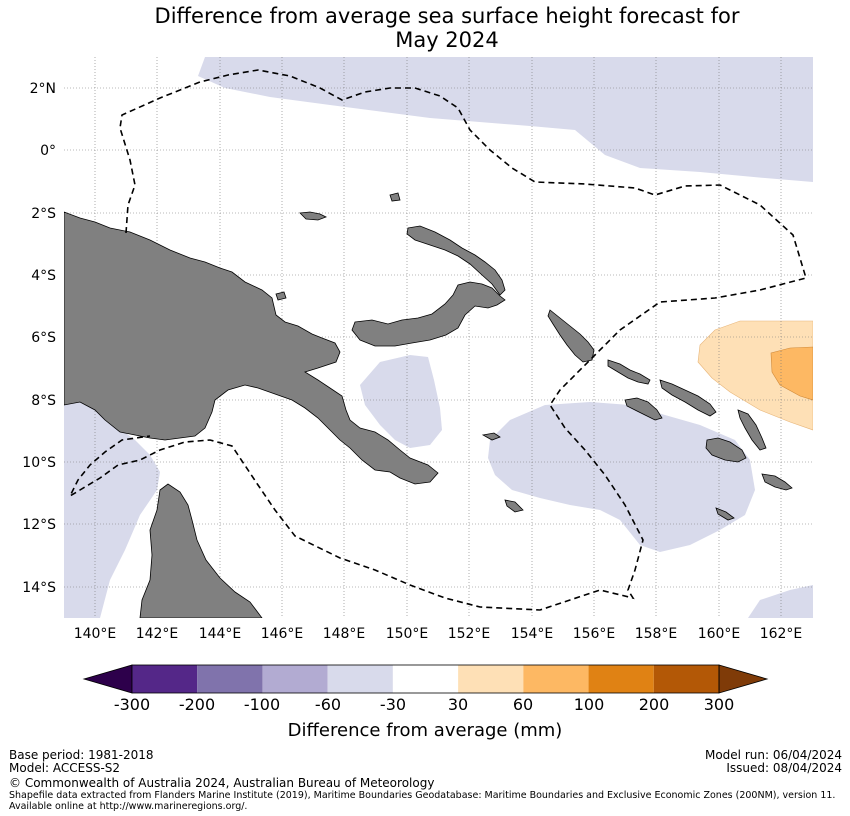  I want to click on lon-tick-label: 148°E, so click(344, 634).